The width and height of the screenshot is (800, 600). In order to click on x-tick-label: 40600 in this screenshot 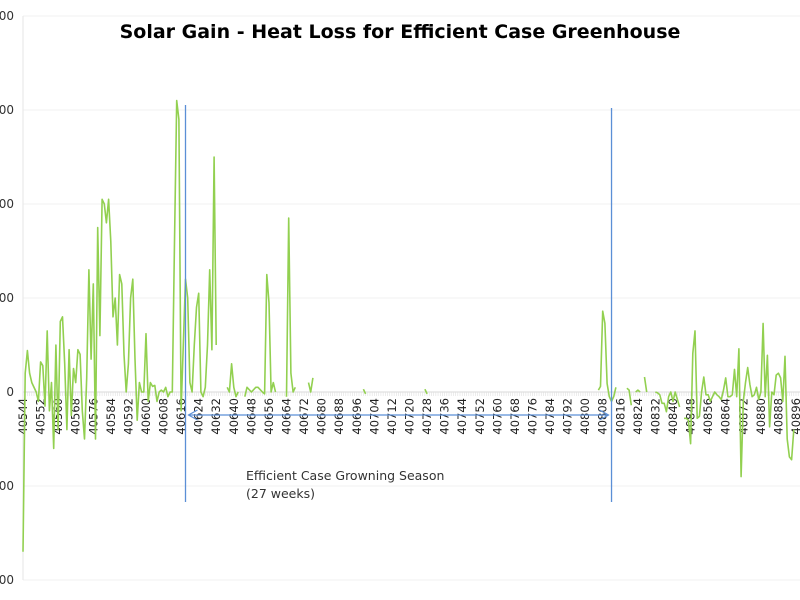, I will do `click(146, 416)`.